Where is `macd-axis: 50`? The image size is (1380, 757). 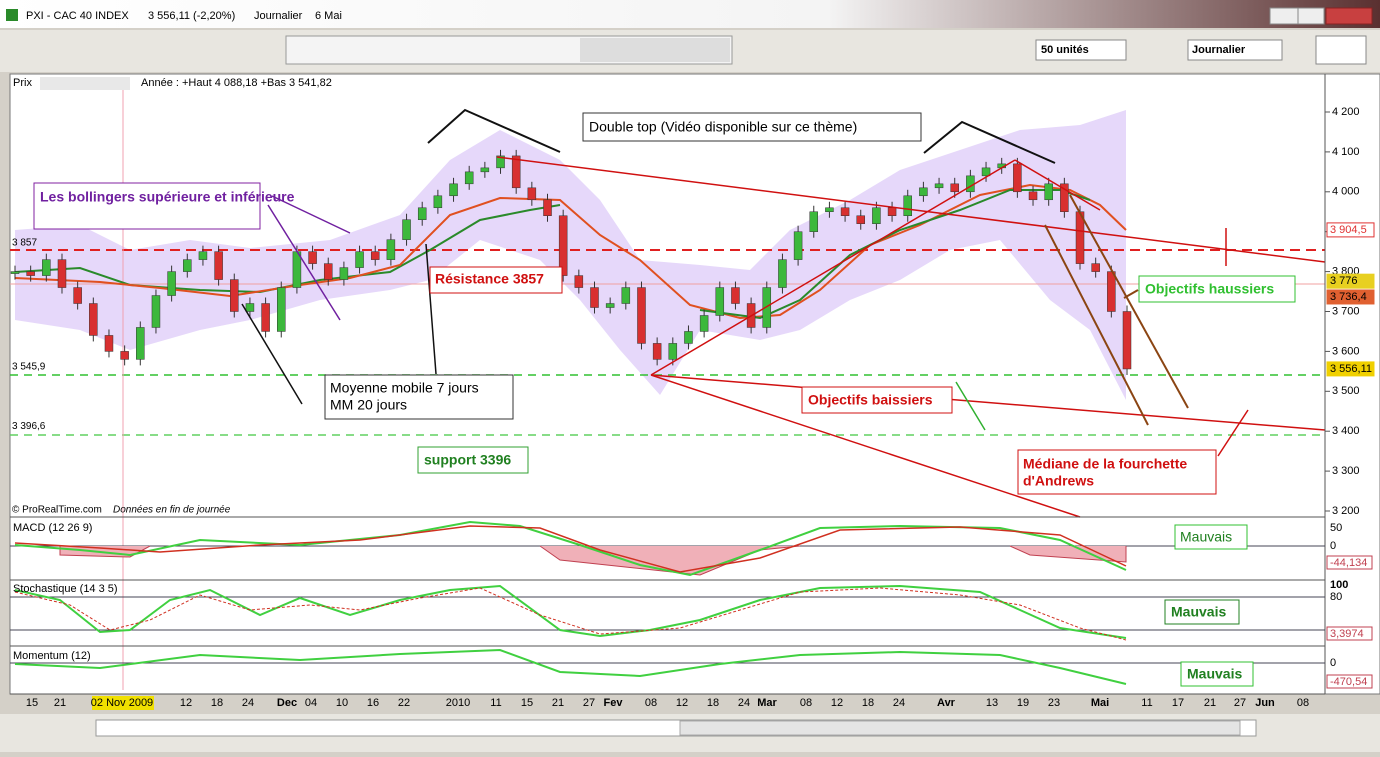 macd-axis: 50 is located at coordinates (1336, 528).